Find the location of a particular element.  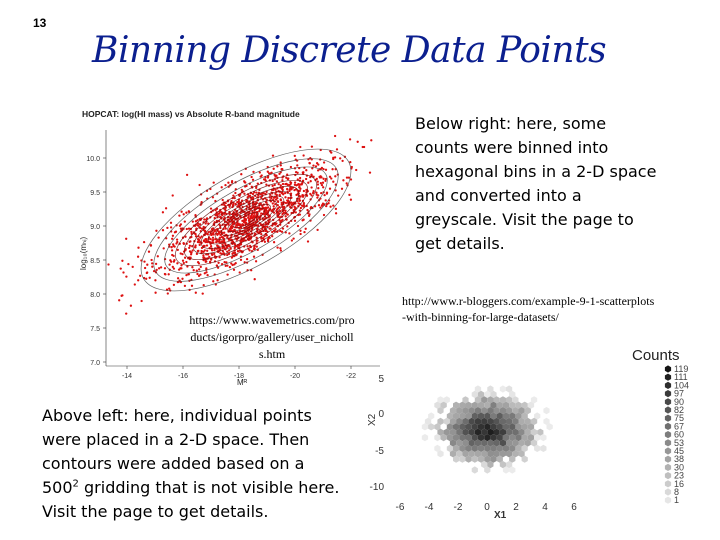

legend-label: 119 is located at coordinates (681, 369).